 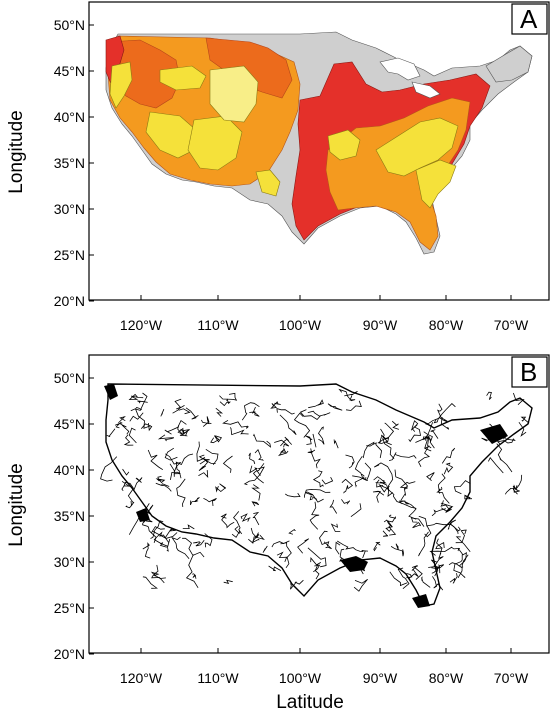 What do you see at coordinates (143, 515) in the screenshot?
I see `lake-fill-sf` at bounding box center [143, 515].